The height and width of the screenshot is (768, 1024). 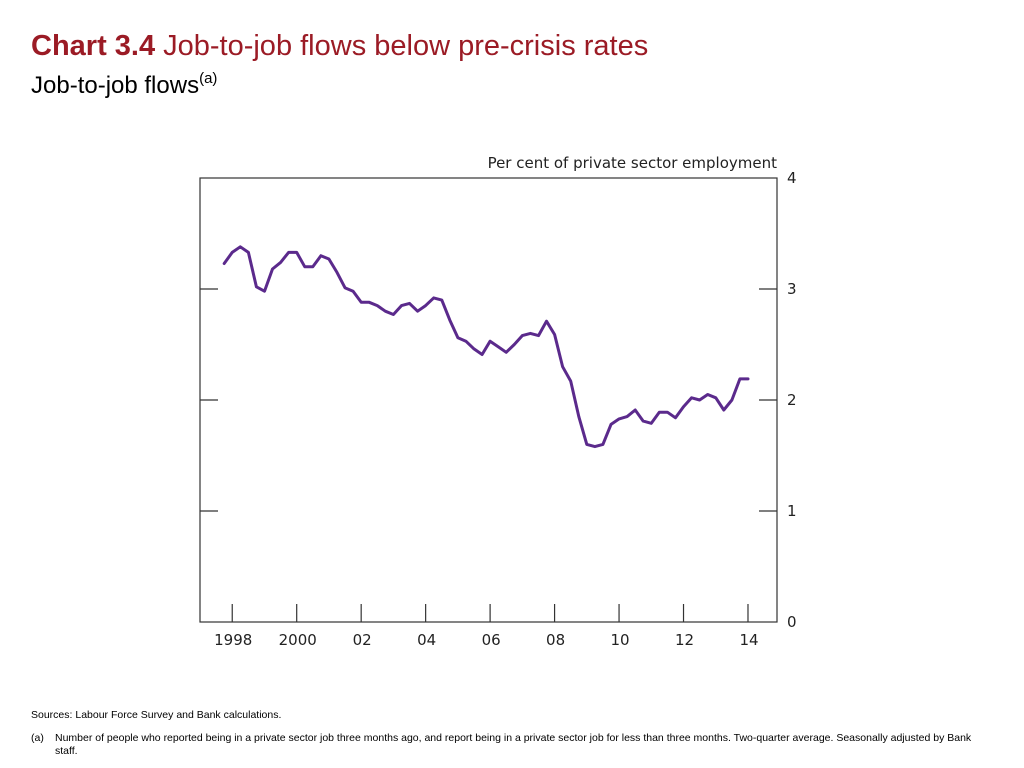 What do you see at coordinates (208, 78) in the screenshot?
I see `footnote-reference: (a)` at bounding box center [208, 78].